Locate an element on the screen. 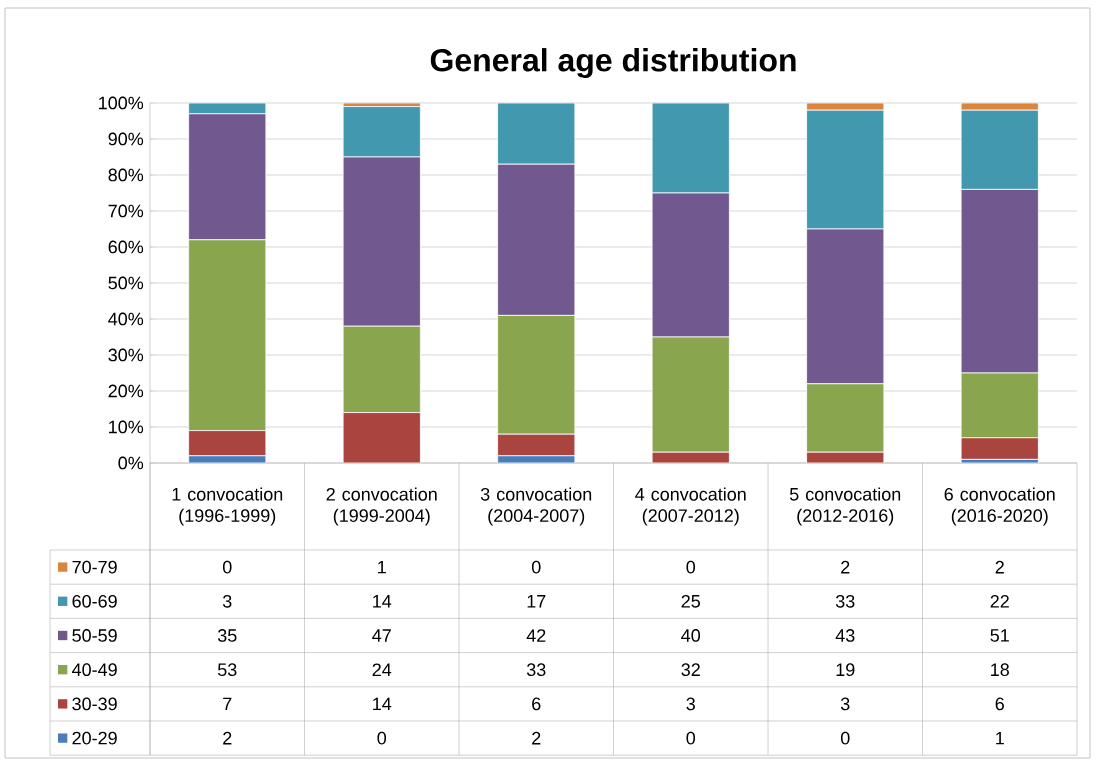  x-tick-label: 2 convocation (1999-2004) is located at coordinates (381, 506).